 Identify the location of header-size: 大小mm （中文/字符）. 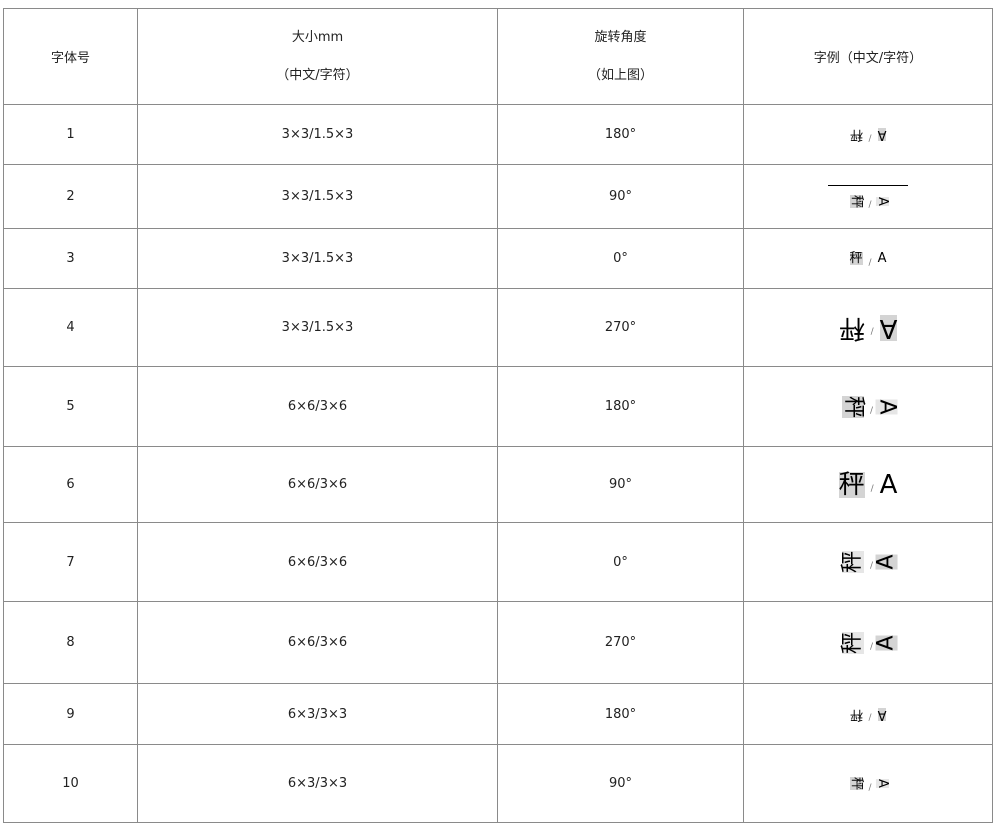
(317, 56).